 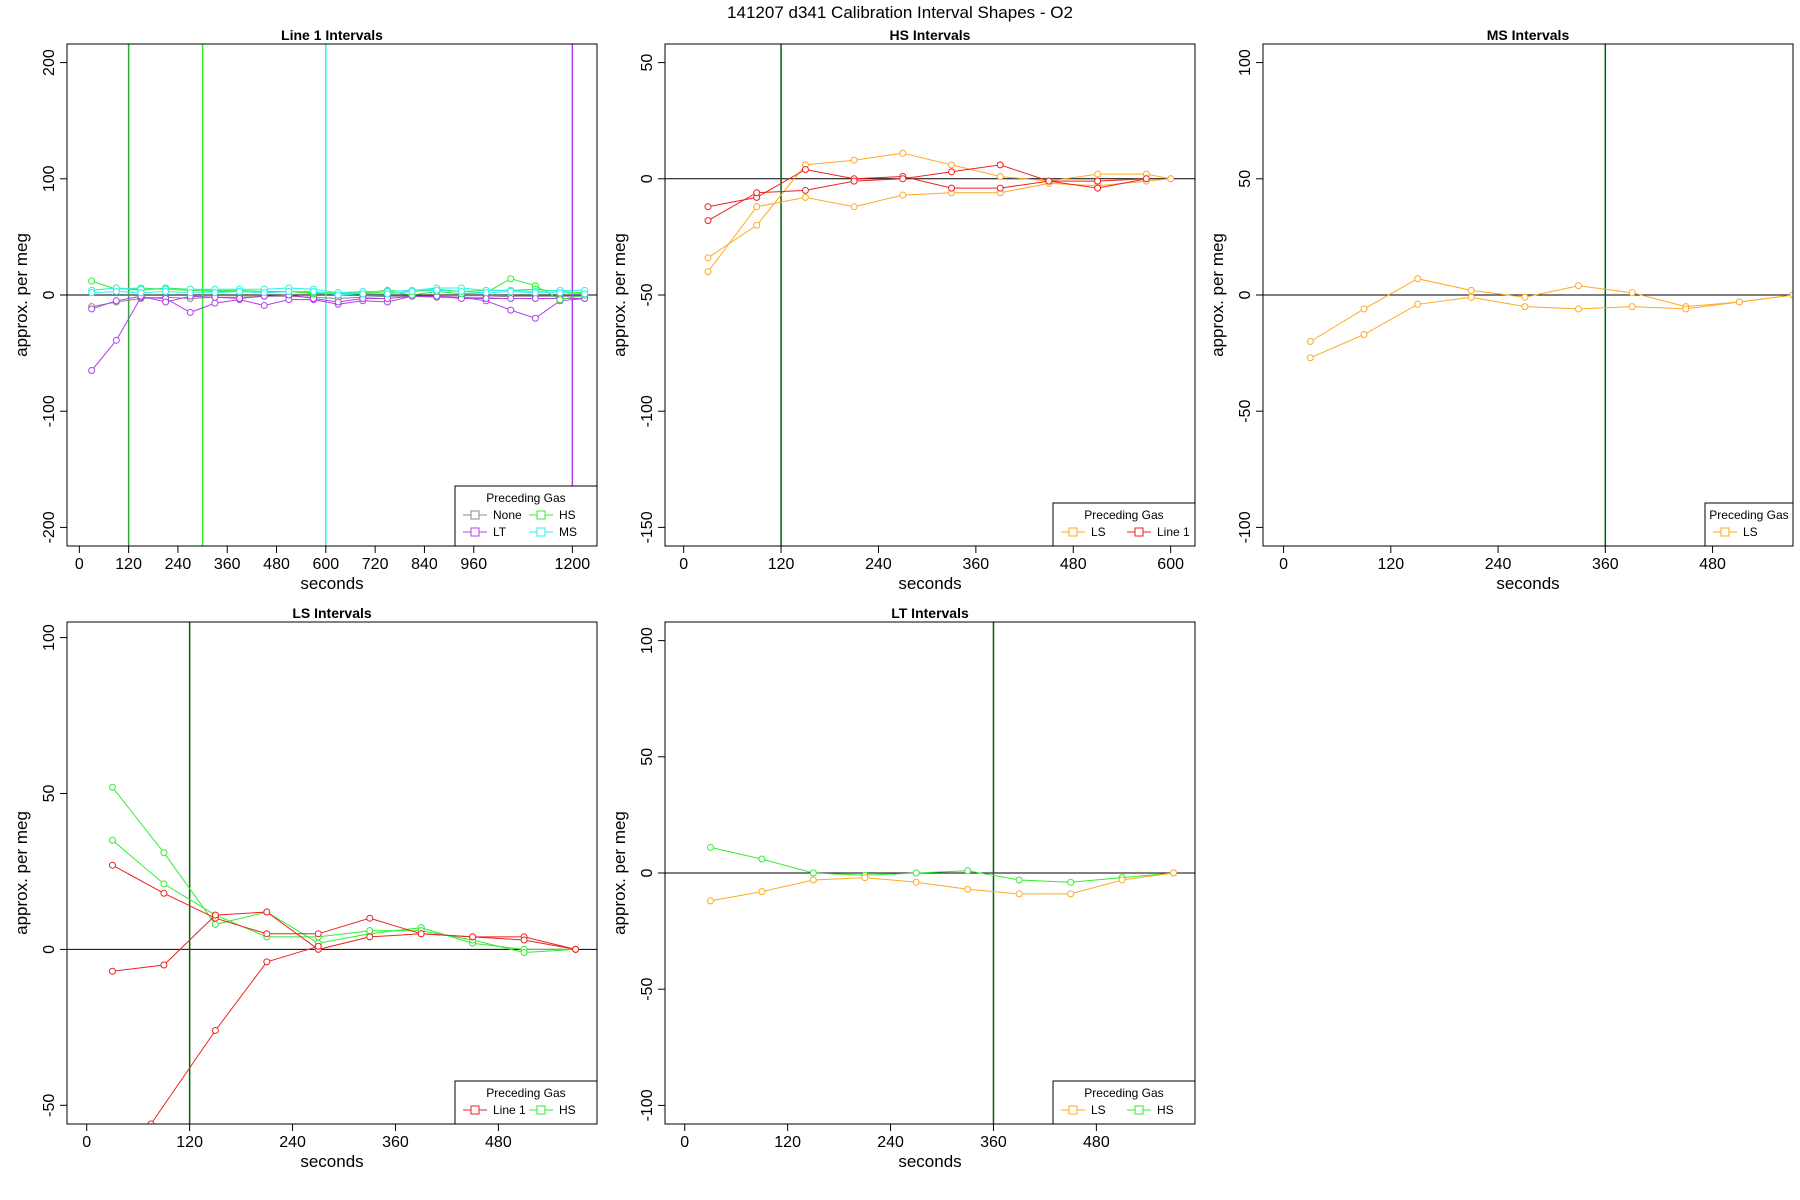 I want to click on y-tick-label: -50, so click(x=1245, y=411).